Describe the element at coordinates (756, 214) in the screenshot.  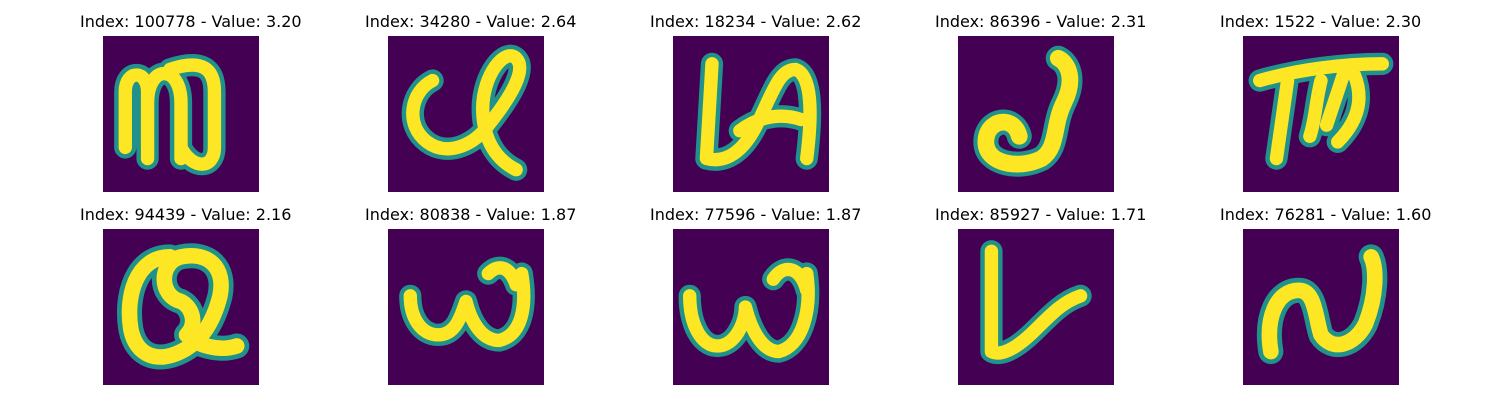
I see `panel-title: Index: 77596 - Value: 1.87` at that location.